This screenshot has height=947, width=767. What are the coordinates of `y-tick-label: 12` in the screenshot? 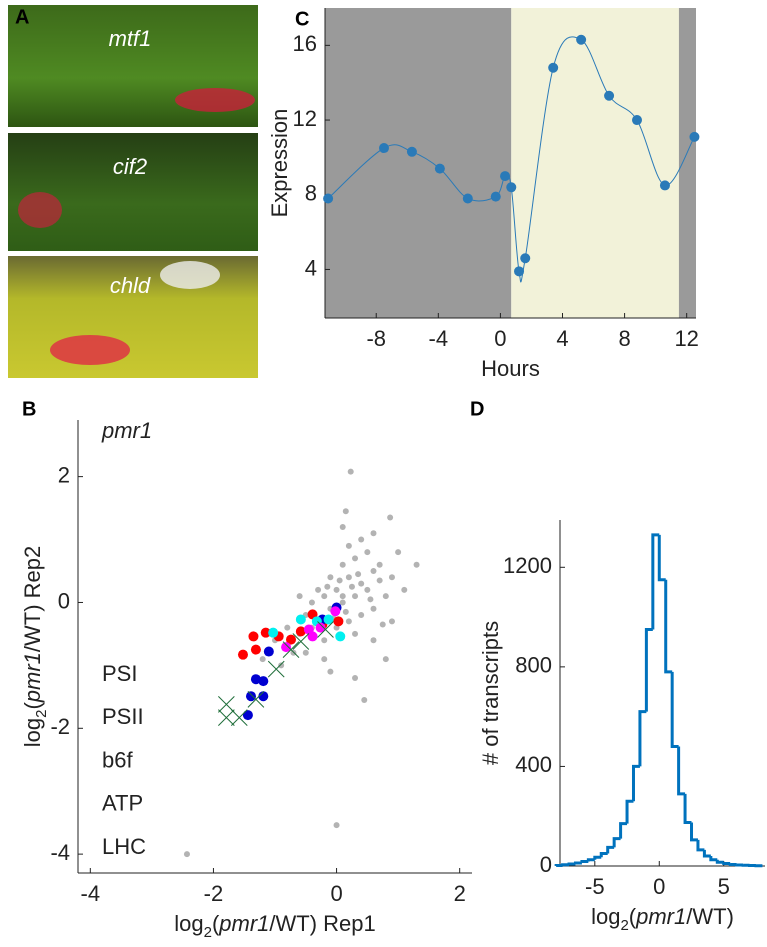 It's located at (305, 118).